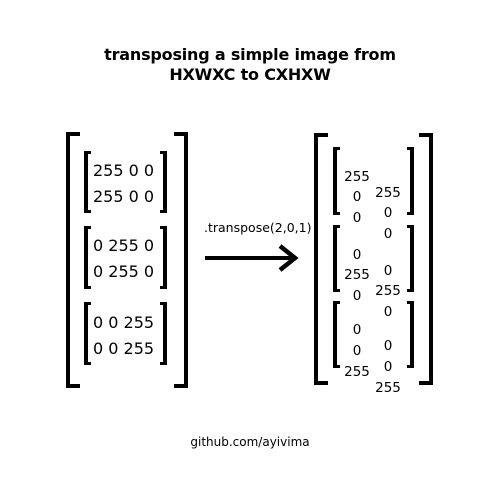  I want to click on right-block-2-row-1: 0 0, so click(196, 263).